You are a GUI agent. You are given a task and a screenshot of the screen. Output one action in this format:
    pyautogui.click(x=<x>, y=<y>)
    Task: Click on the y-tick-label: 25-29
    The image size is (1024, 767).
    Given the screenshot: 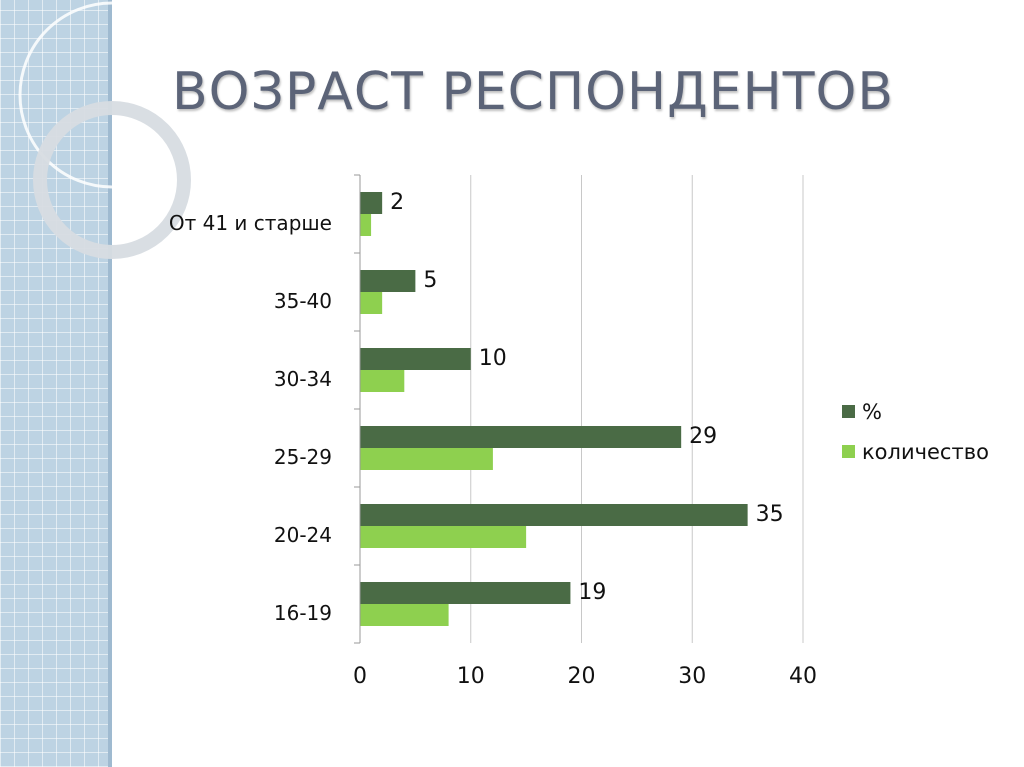 What is the action you would take?
    pyautogui.click(x=303, y=457)
    